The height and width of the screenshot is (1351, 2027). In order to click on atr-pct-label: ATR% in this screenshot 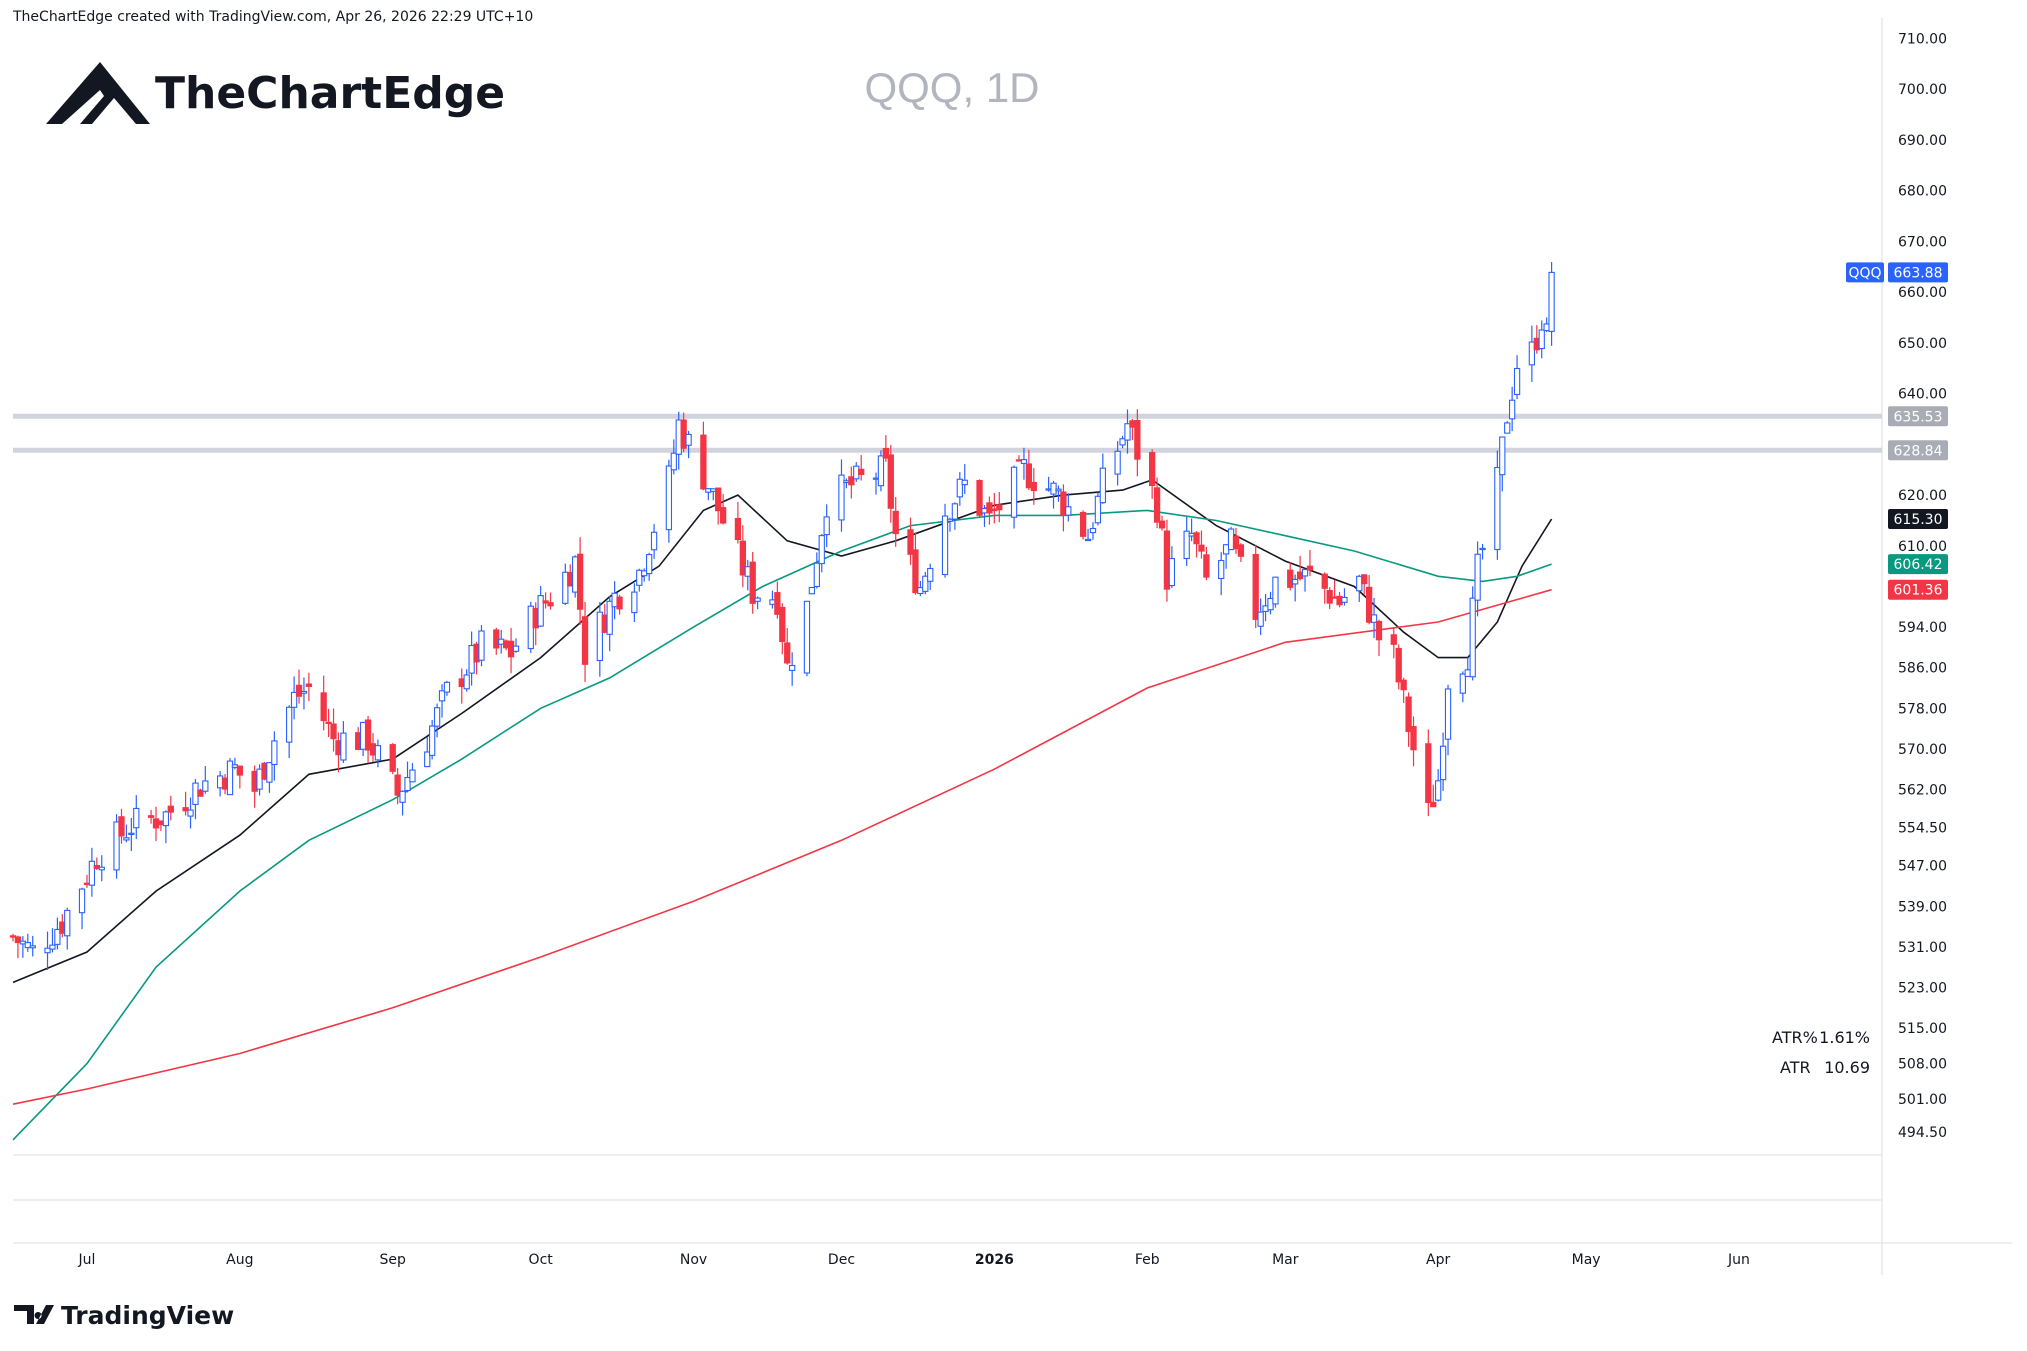, I will do `click(1795, 1037)`.